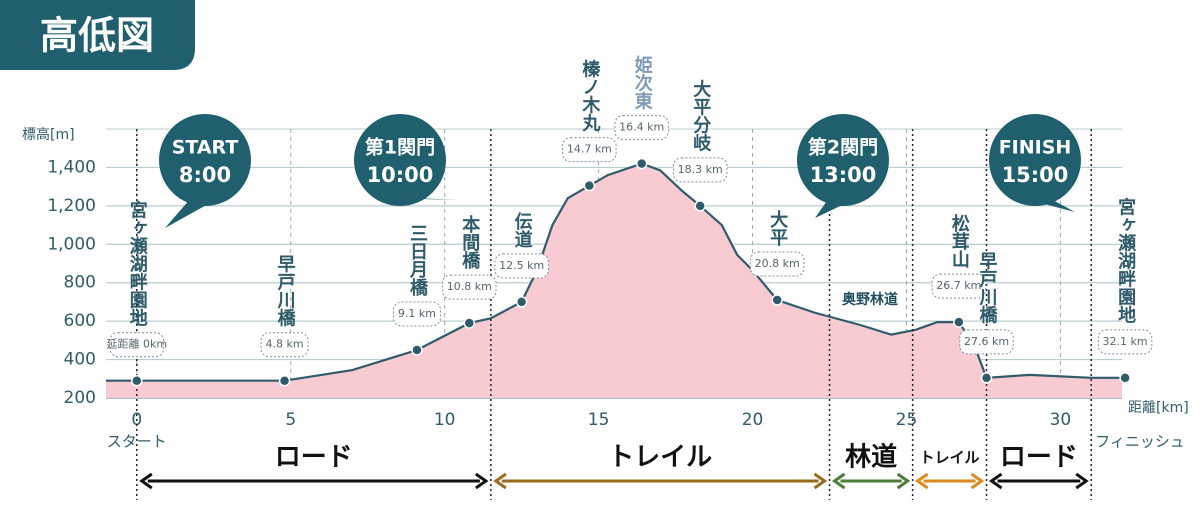  I want to click on callout-label: START, so click(205, 148).